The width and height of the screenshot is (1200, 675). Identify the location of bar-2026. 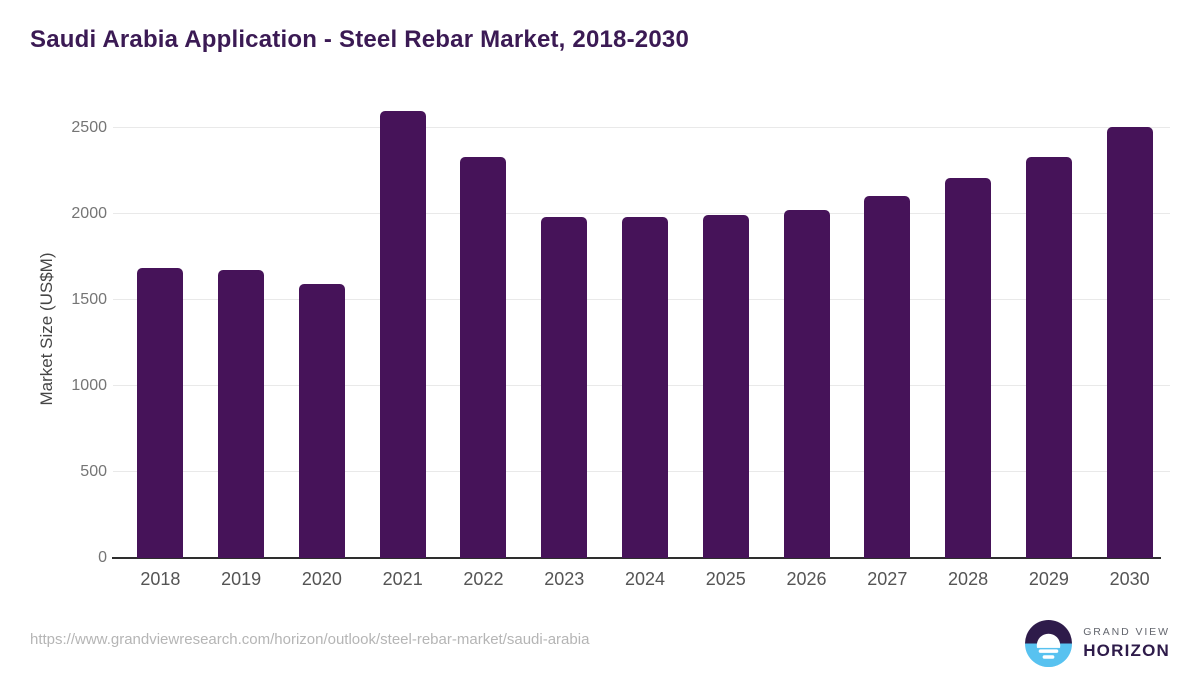
(806, 384).